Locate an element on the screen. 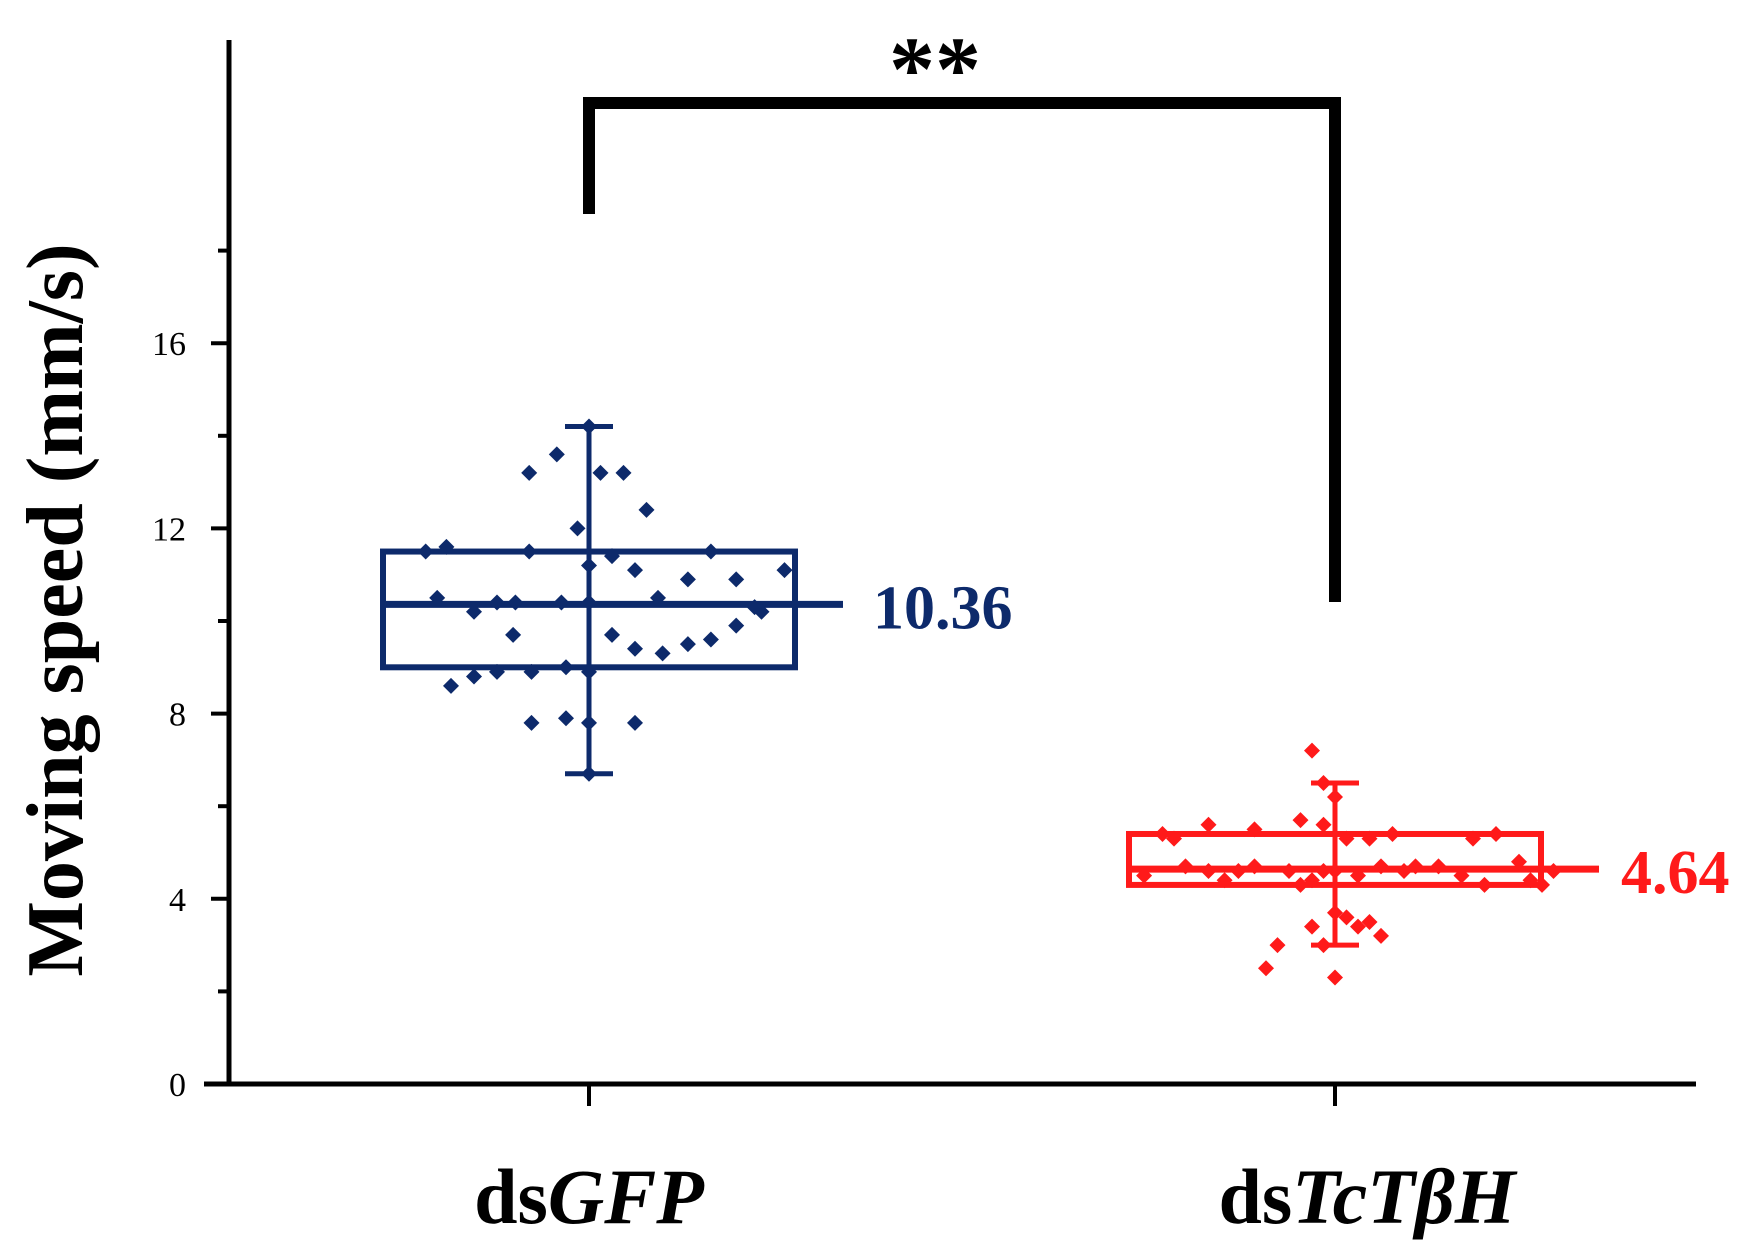 This screenshot has height=1252, width=1753. y-tick-label: 0 is located at coordinates (177, 1085).